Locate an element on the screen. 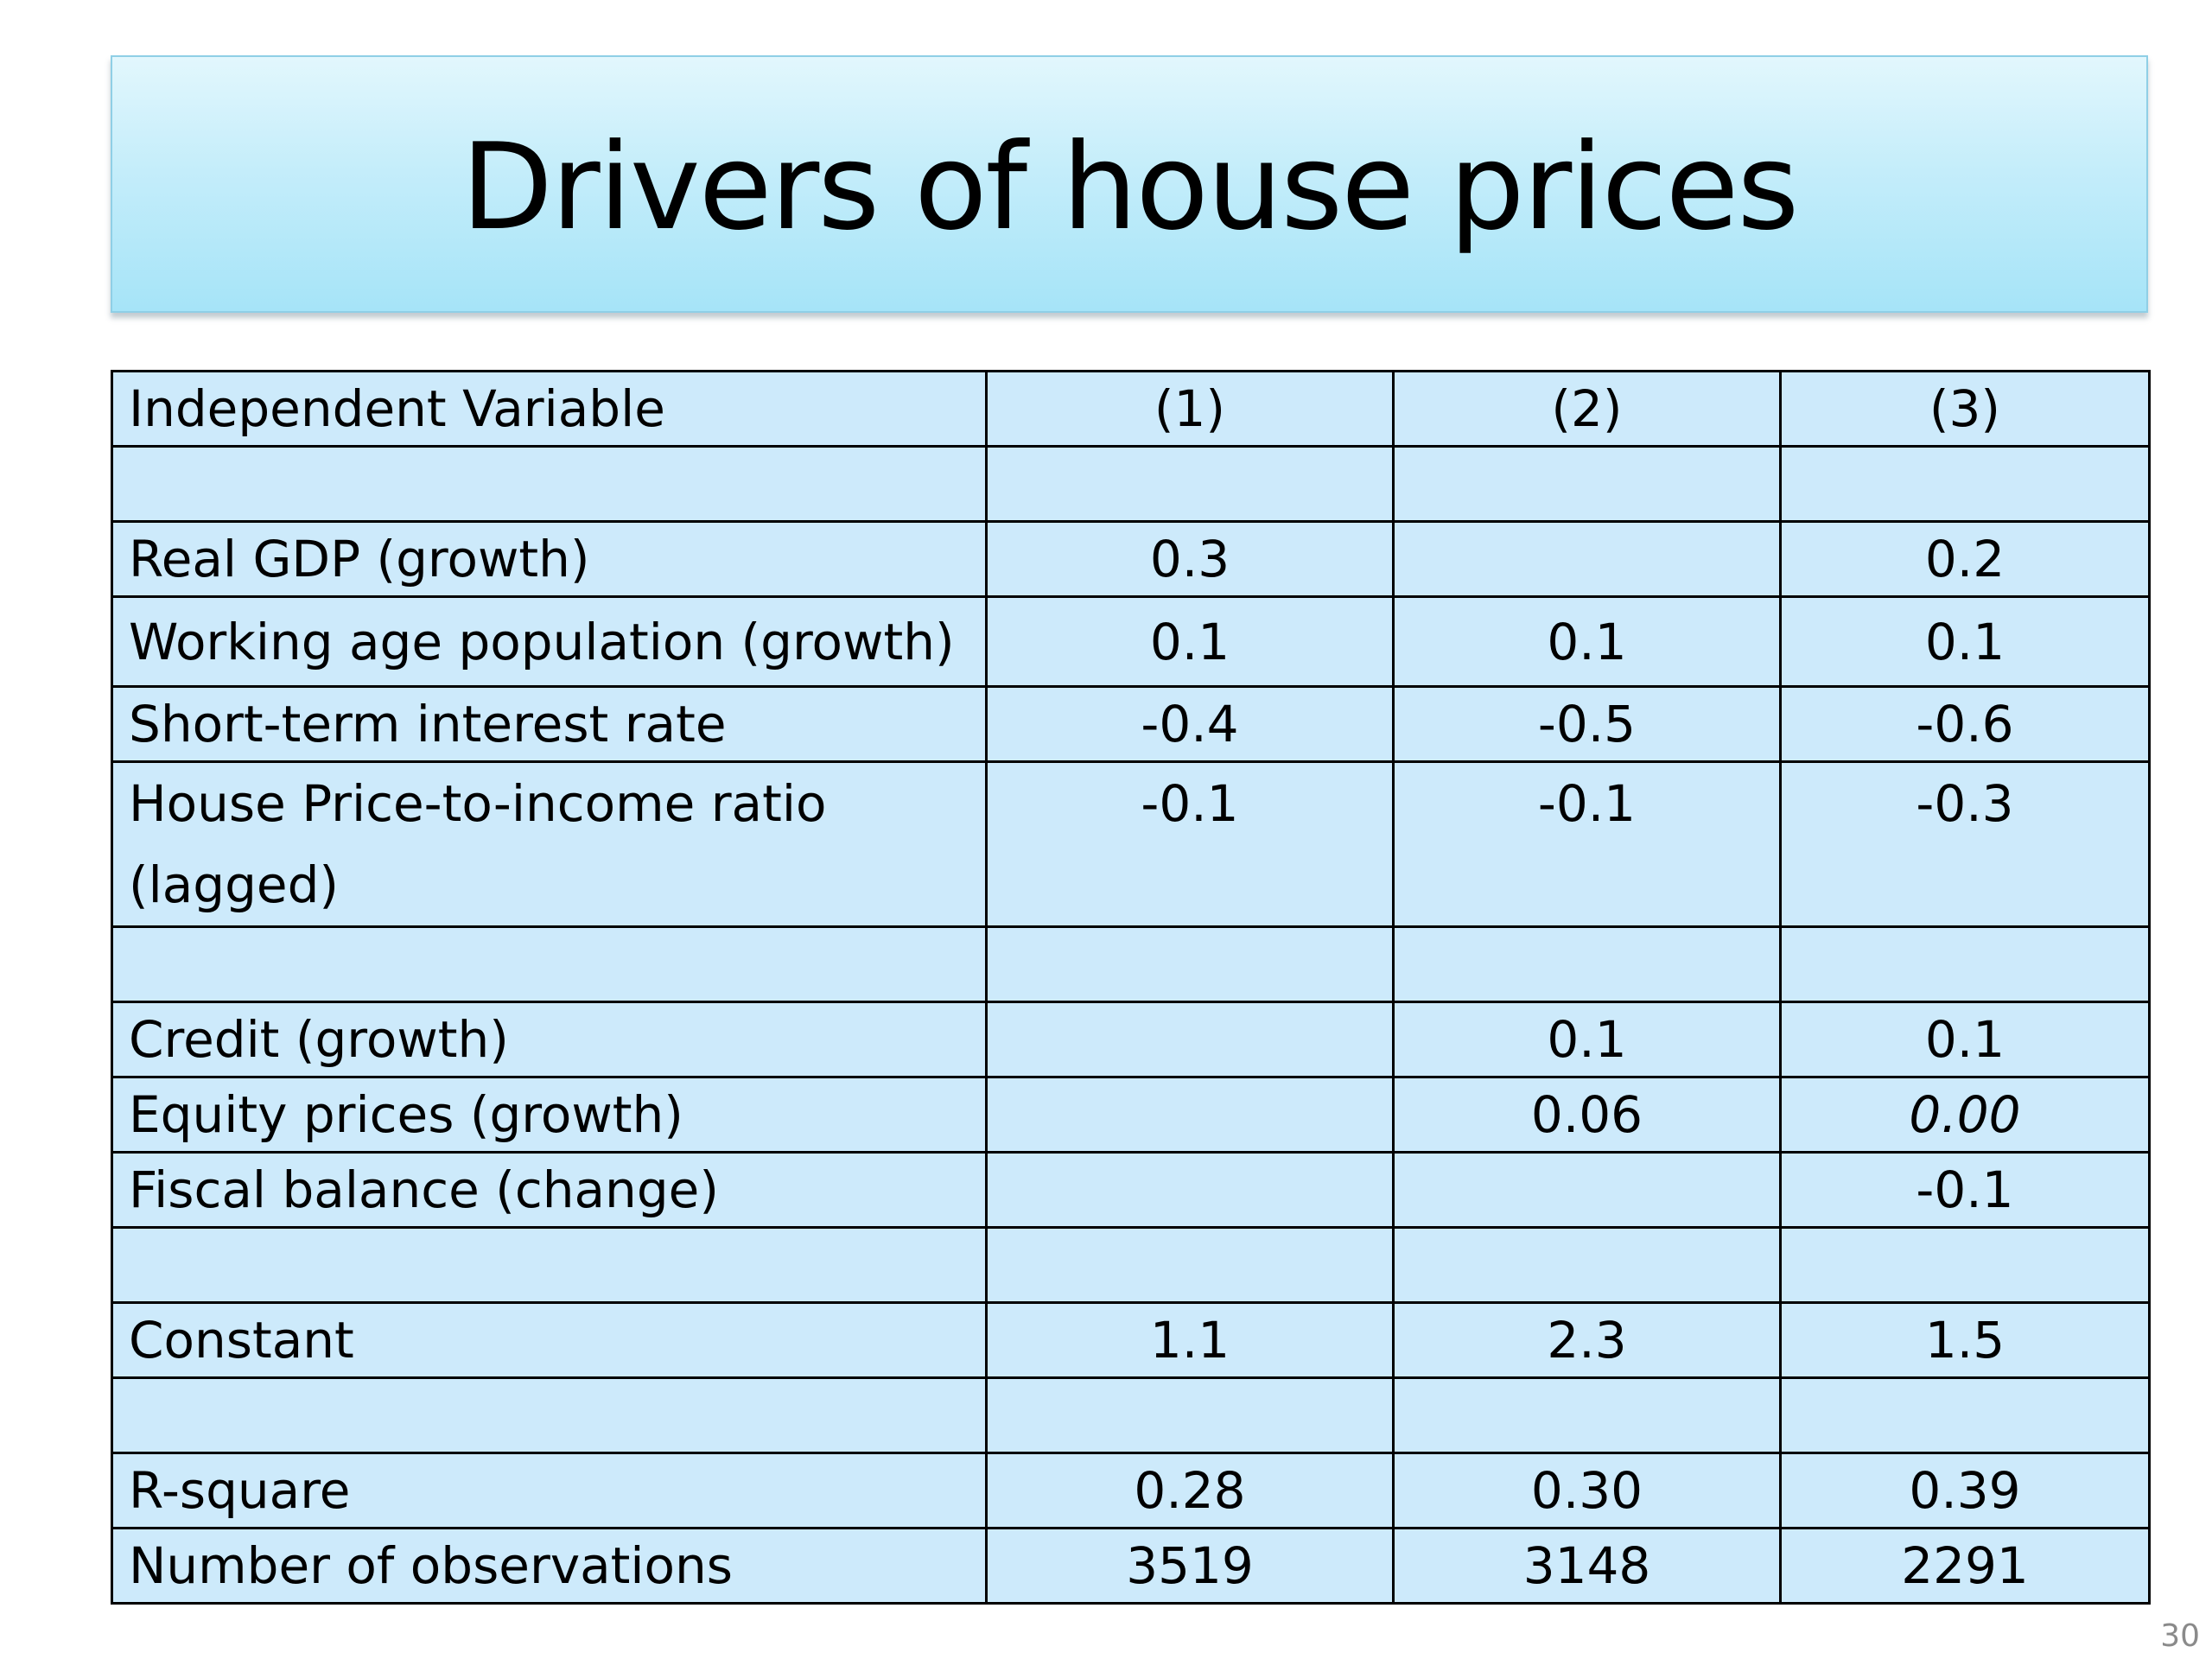 The height and width of the screenshot is (1659, 2212). header-col-3: (3) is located at coordinates (1965, 409).